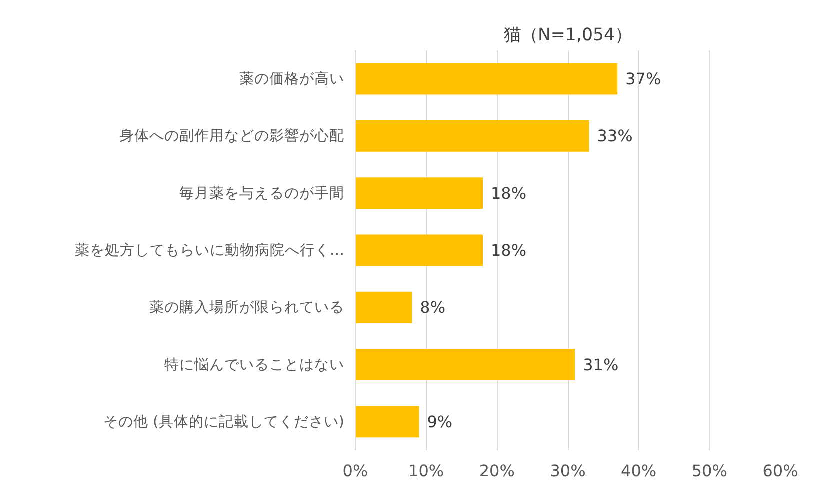 This screenshot has height=492, width=837. Describe the element at coordinates (232, 136) in the screenshot. I see `y-tick-label: 身体への副作用などの影響が心配` at that location.